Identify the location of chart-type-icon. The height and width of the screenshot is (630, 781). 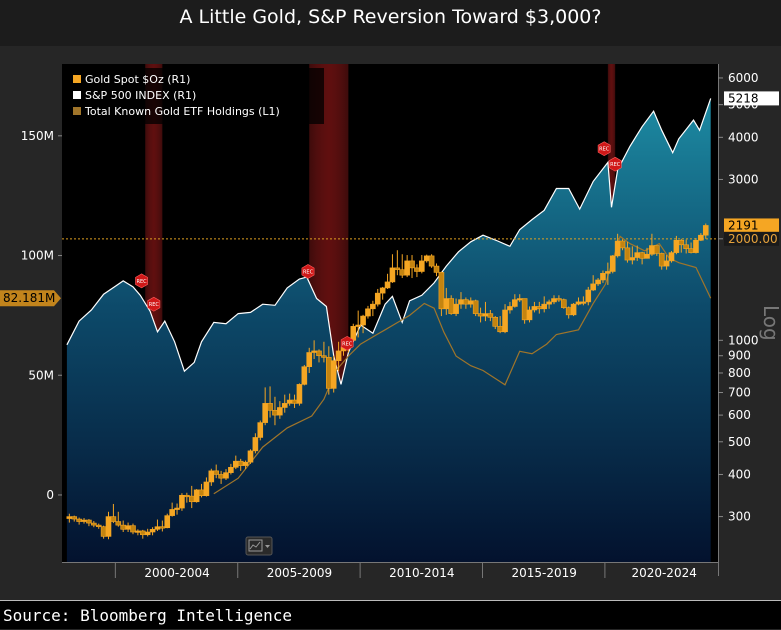
(259, 545).